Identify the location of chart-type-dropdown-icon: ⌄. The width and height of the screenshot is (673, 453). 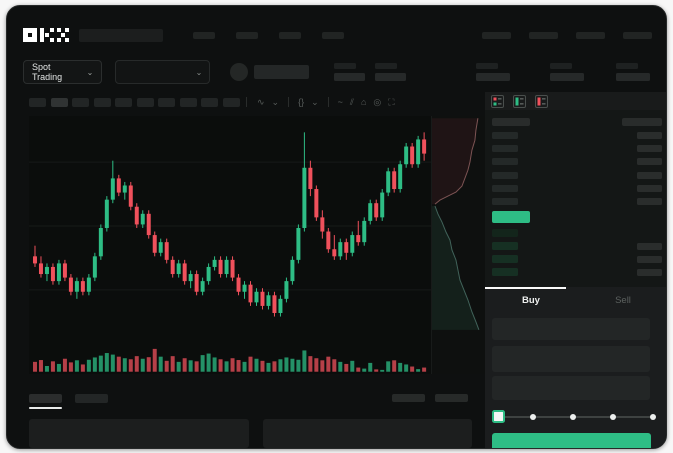
(275, 102).